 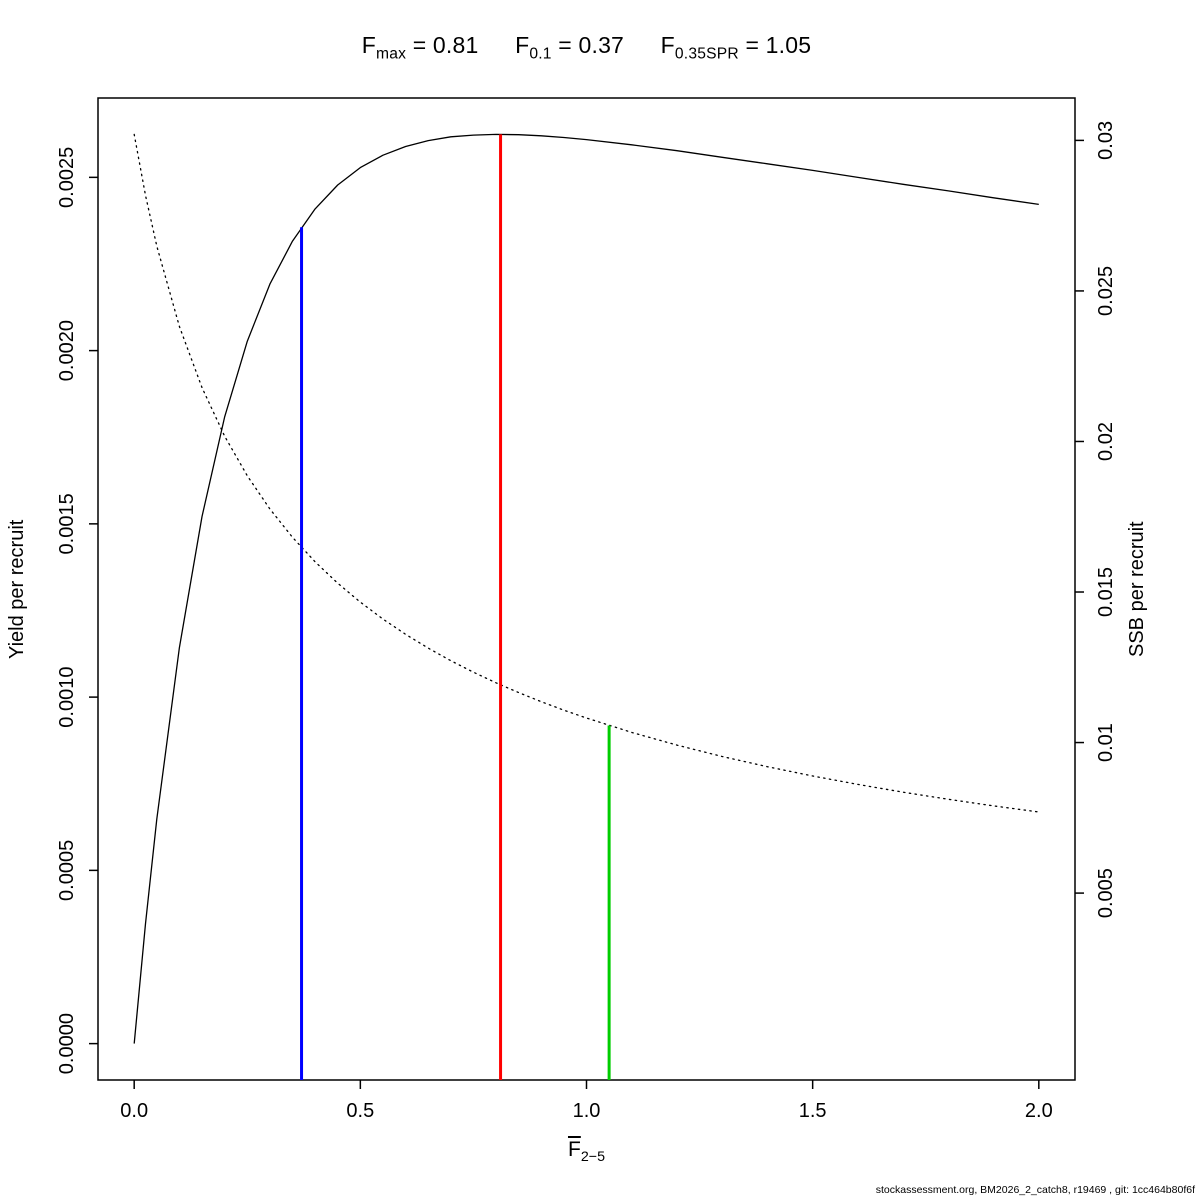 I want to click on fmax-sub: max, so click(x=391, y=54).